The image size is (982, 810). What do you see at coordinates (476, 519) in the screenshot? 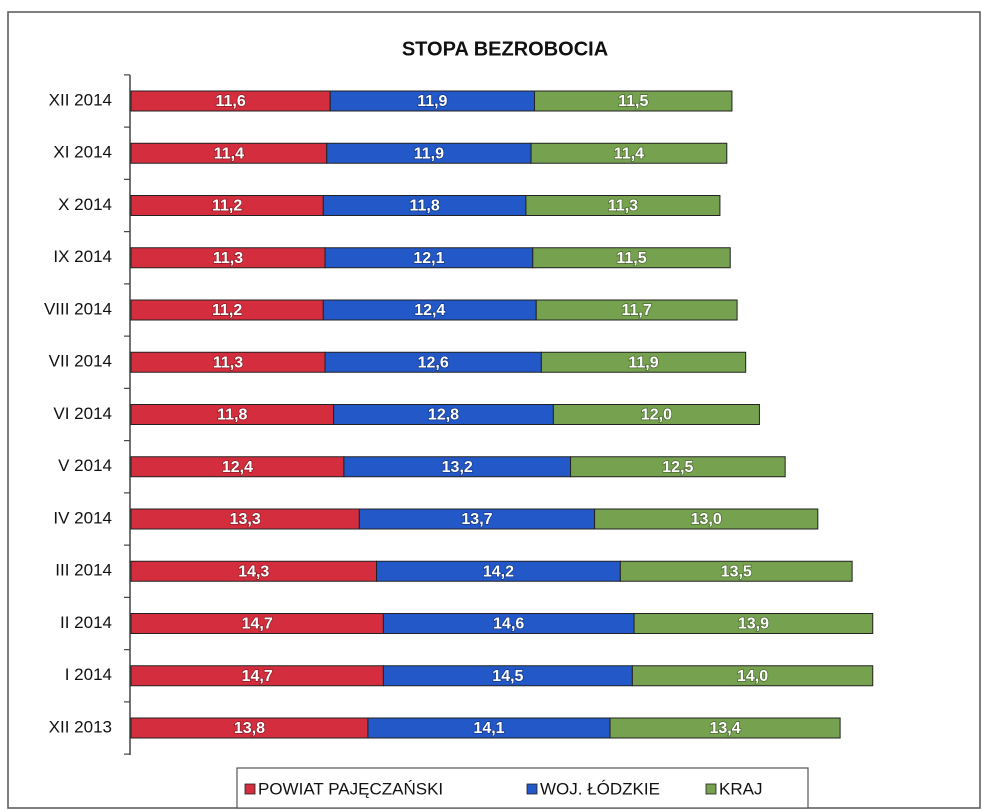
I see `data-label: 13,7` at bounding box center [476, 519].